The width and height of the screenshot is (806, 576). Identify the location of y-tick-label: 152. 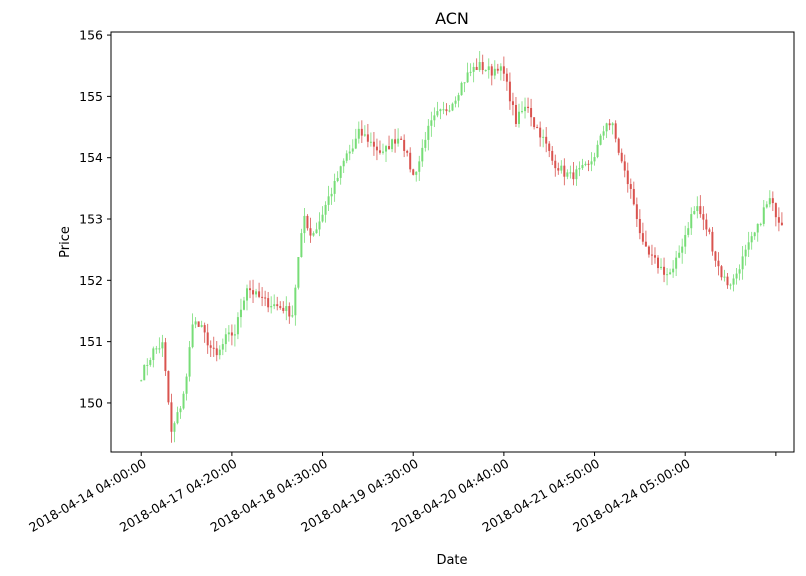
(91, 280).